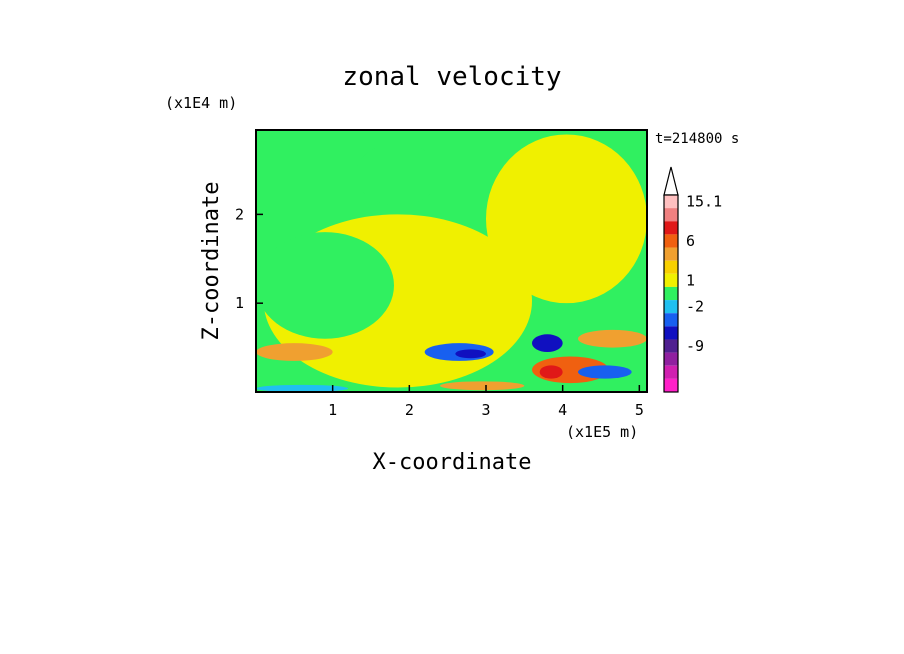 The image size is (904, 654). I want to click on y-unit-label: (x1E4 m), so click(201, 103).